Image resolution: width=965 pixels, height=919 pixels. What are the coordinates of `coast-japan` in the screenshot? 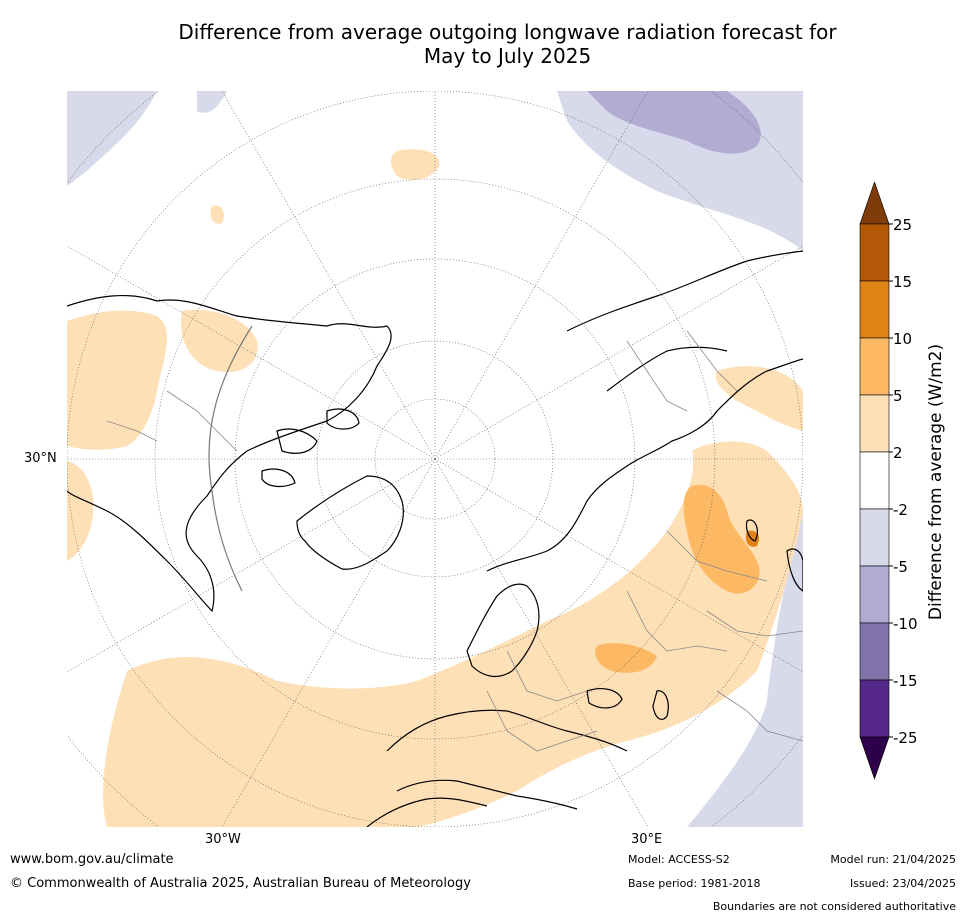 It's located at (794, 570).